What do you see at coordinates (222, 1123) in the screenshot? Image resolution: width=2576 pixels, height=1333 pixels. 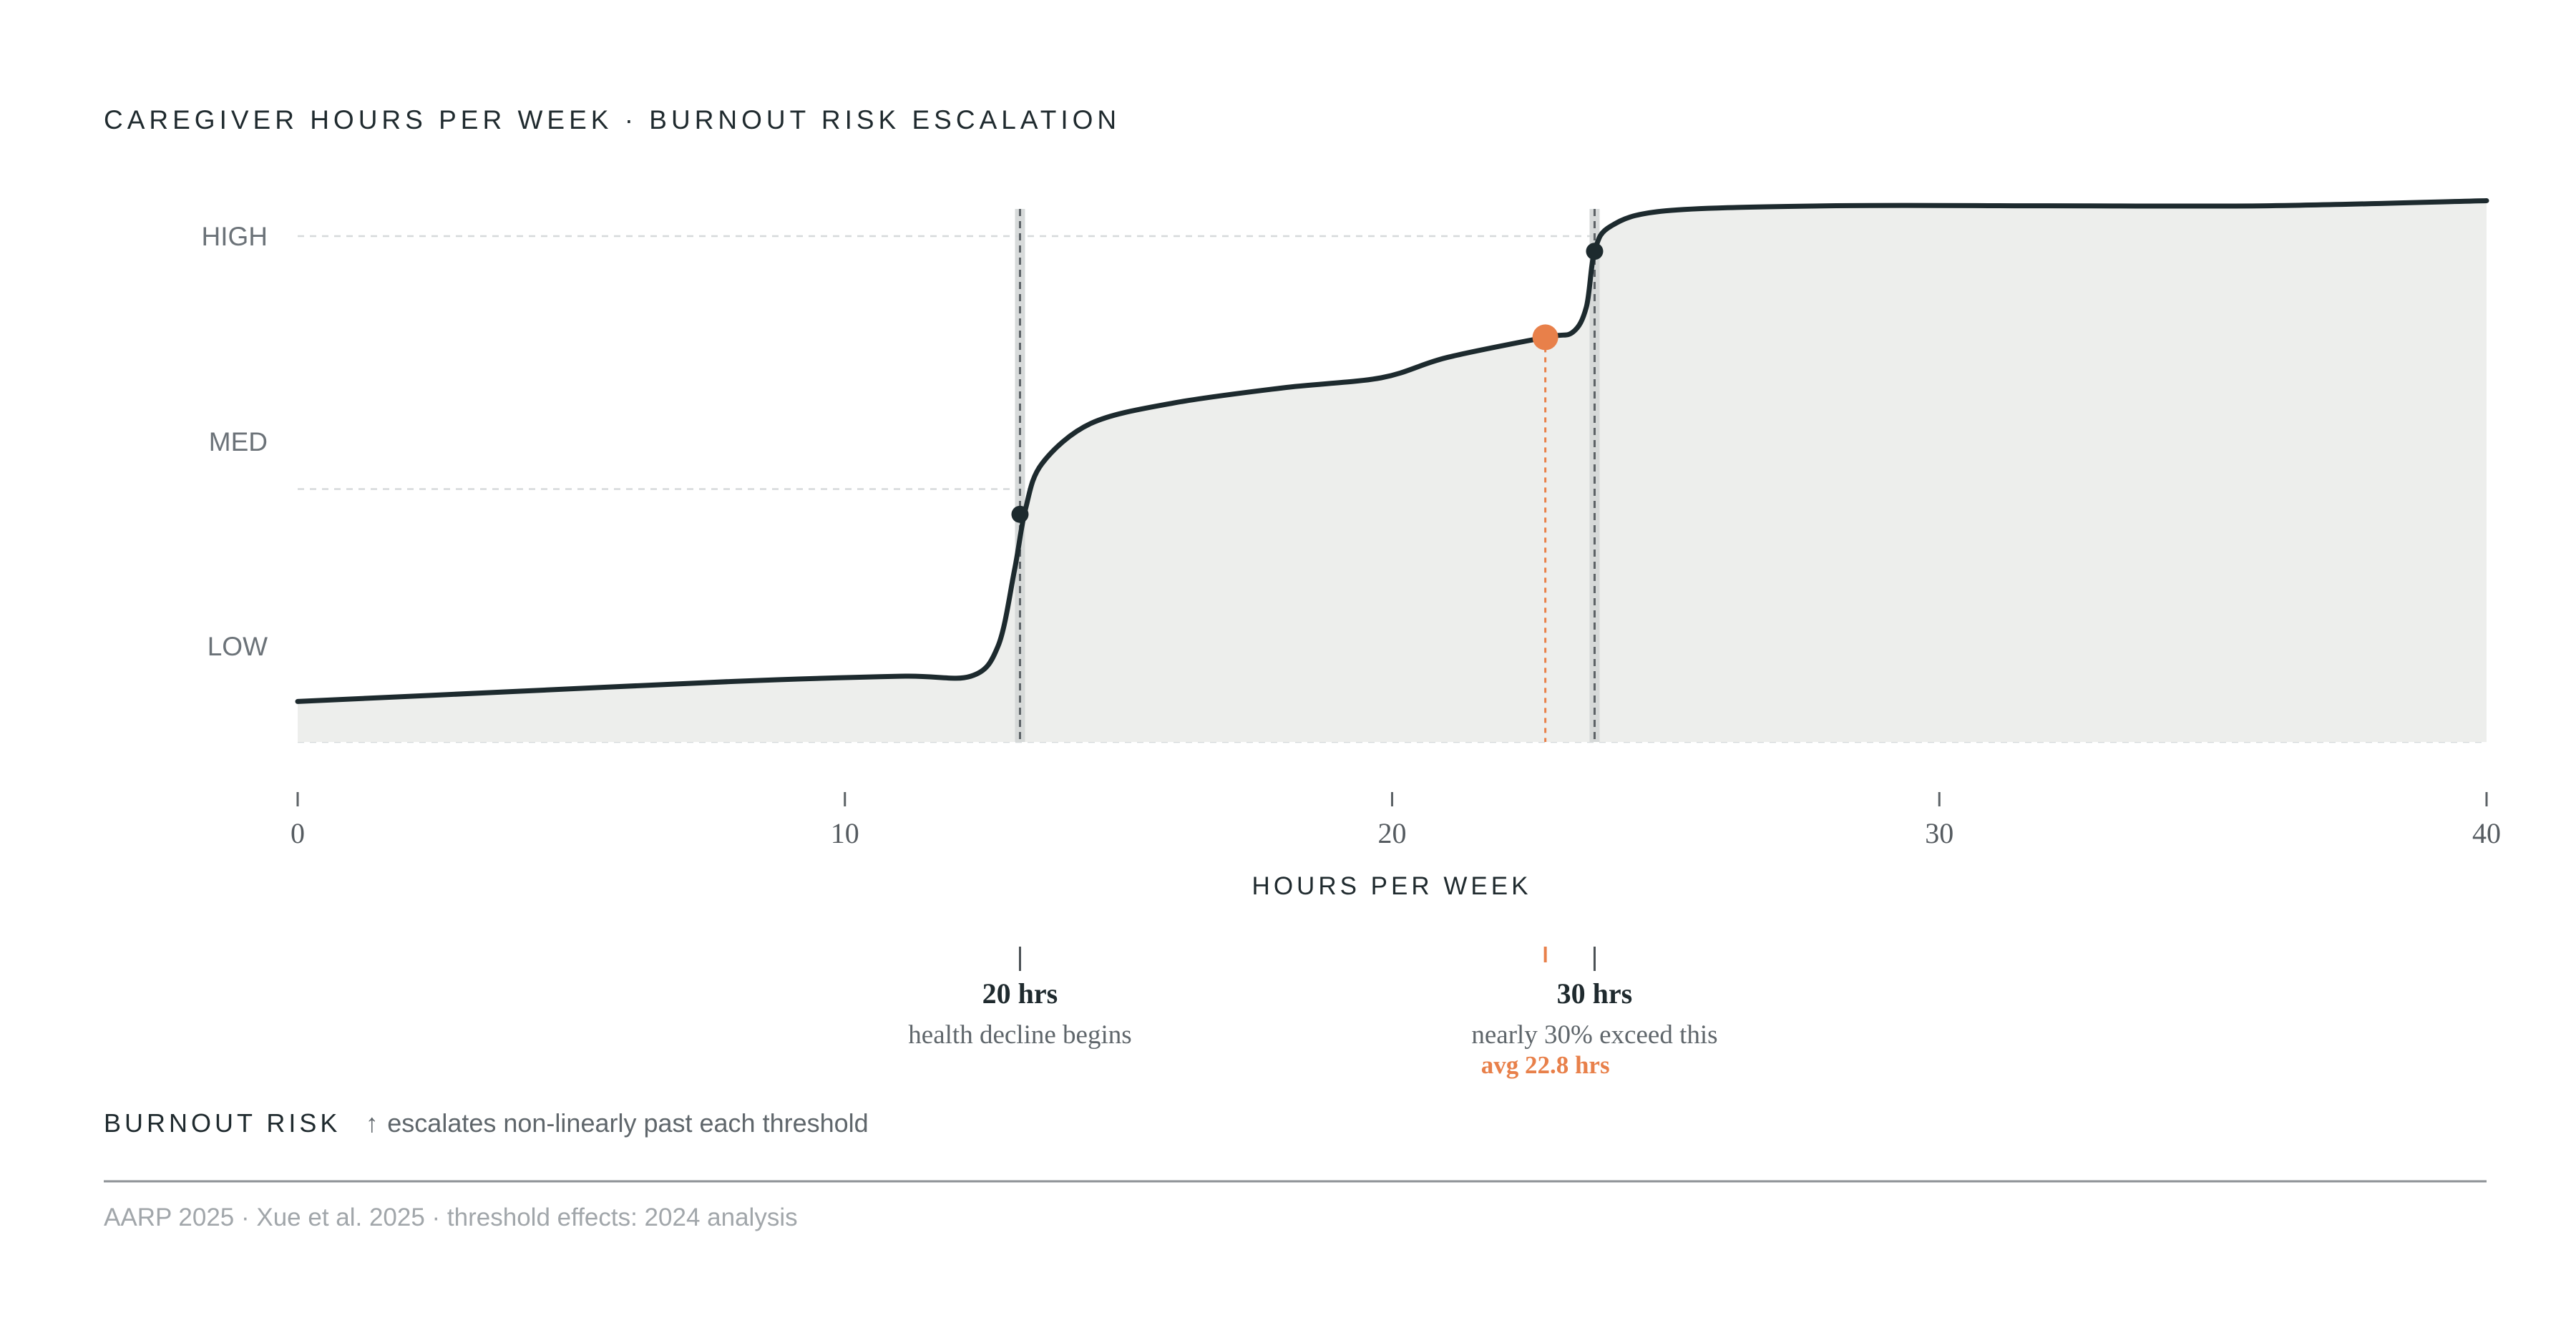 I see `legend-label: BURNOUT RISK` at bounding box center [222, 1123].